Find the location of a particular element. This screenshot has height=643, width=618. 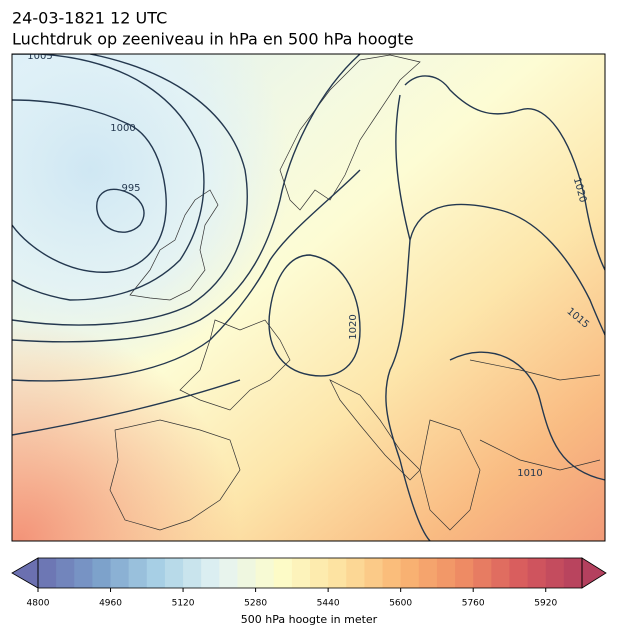

isobar-label: 1020 is located at coordinates (353, 326).